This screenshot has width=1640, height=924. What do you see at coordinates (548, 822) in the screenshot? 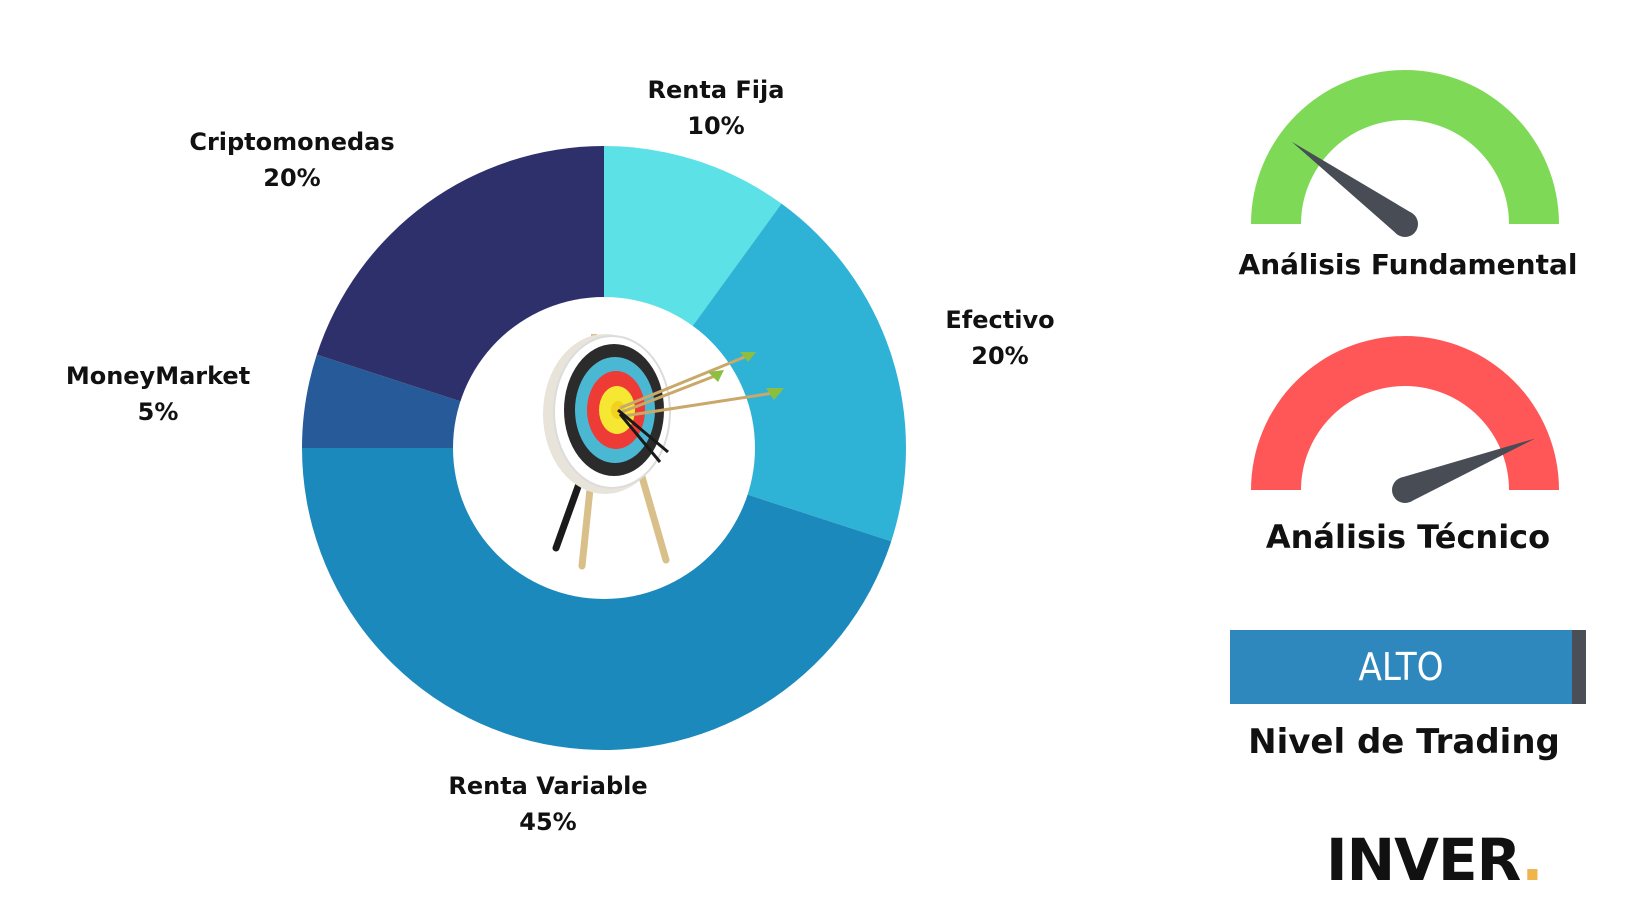
I see `slice-value: 45%` at bounding box center [548, 822].